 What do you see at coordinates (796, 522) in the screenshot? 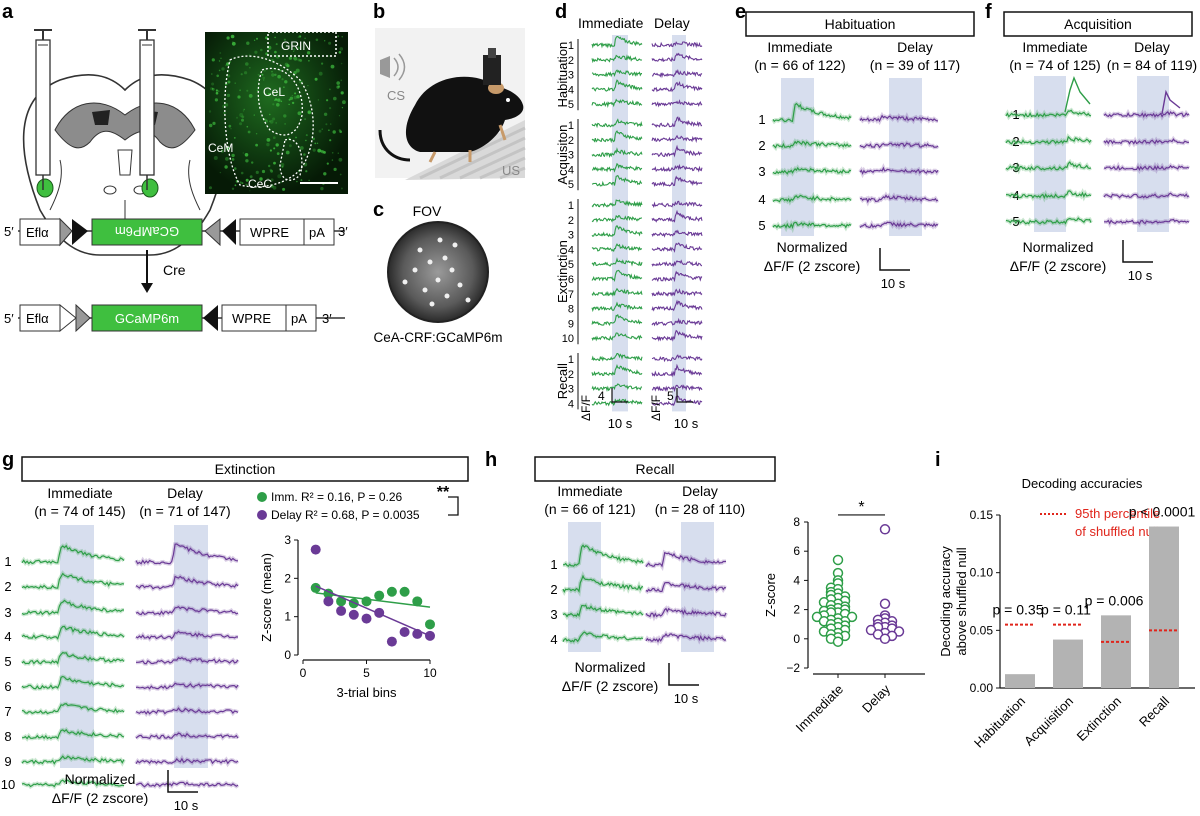
I see `h-y-tick-label: 8` at bounding box center [796, 522].